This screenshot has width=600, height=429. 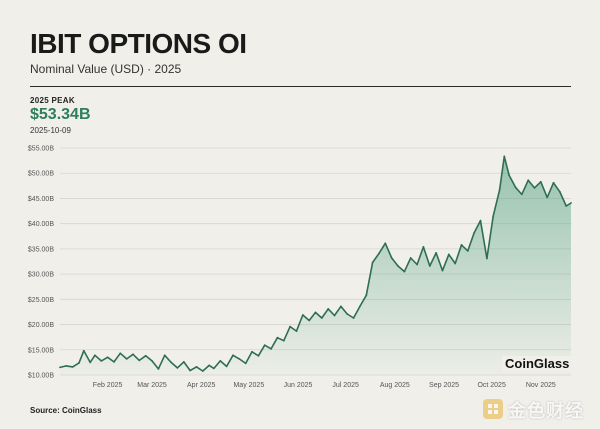 What do you see at coordinates (52, 100) in the screenshot?
I see `peak-label: 2025 PEAK` at bounding box center [52, 100].